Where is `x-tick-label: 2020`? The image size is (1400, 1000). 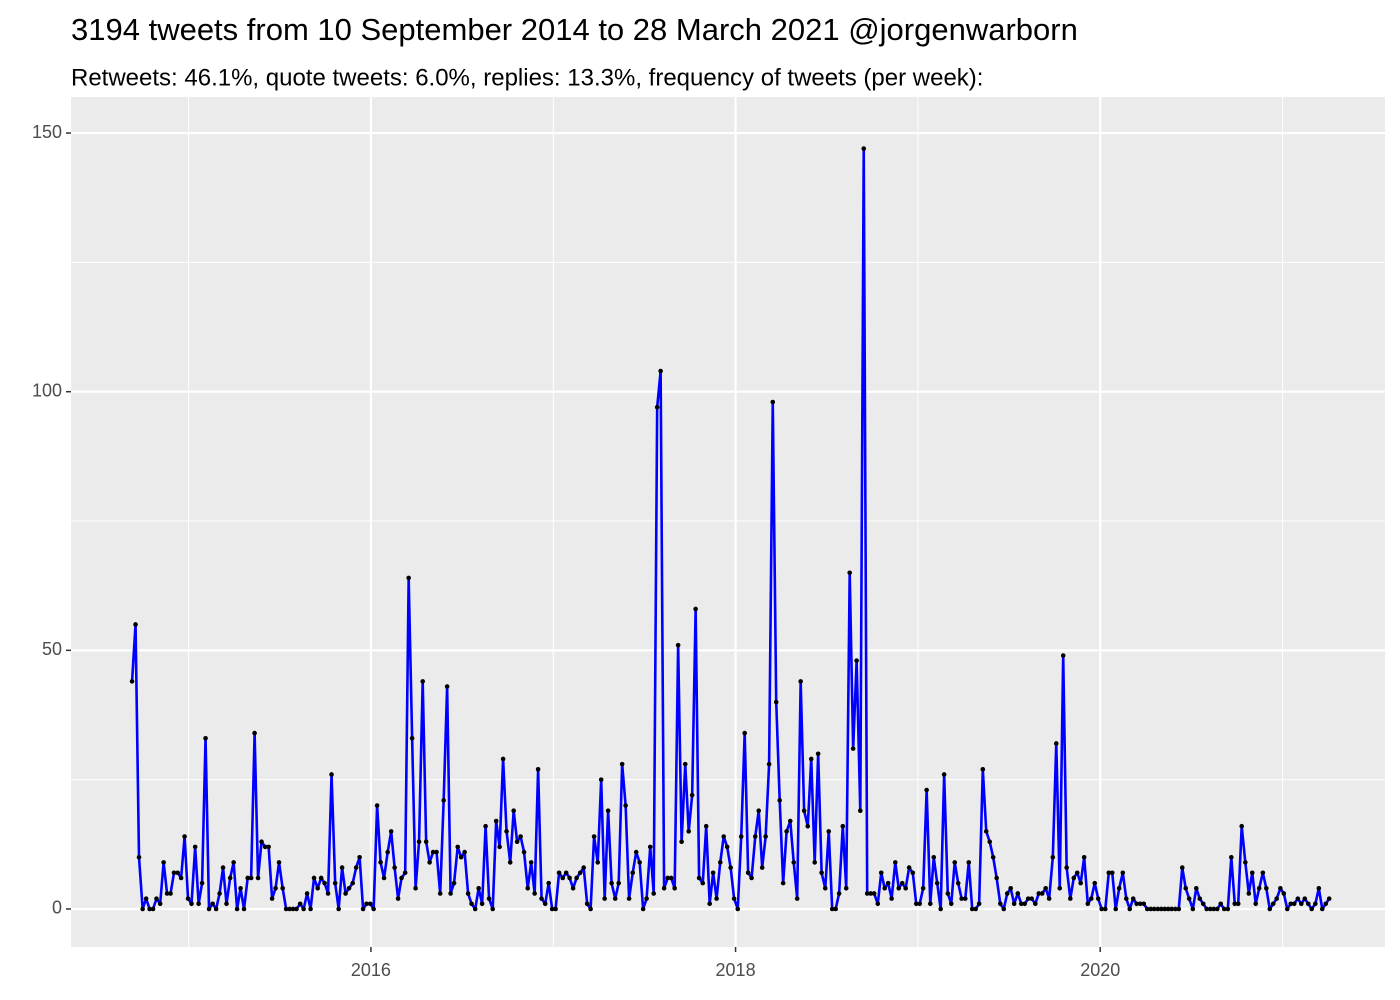
x-tick-label: 2020 is located at coordinates (1100, 970).